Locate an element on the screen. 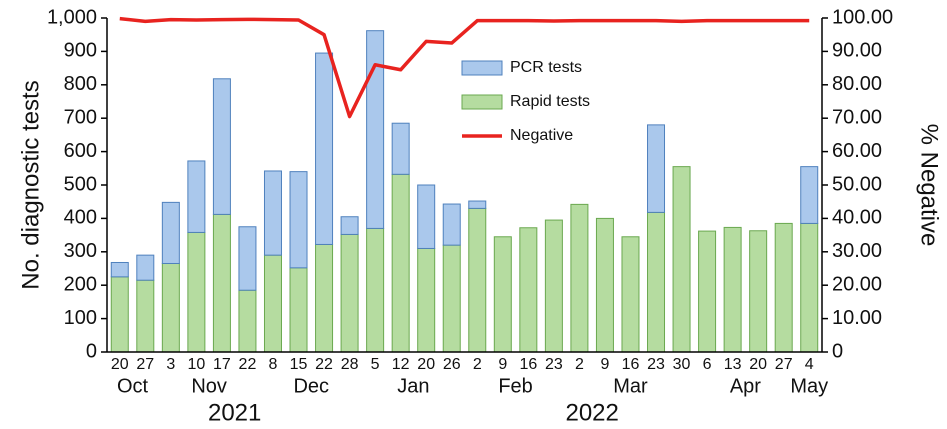 This screenshot has width=947, height=429. y-tick-label: 1,000 is located at coordinates (72, 17).